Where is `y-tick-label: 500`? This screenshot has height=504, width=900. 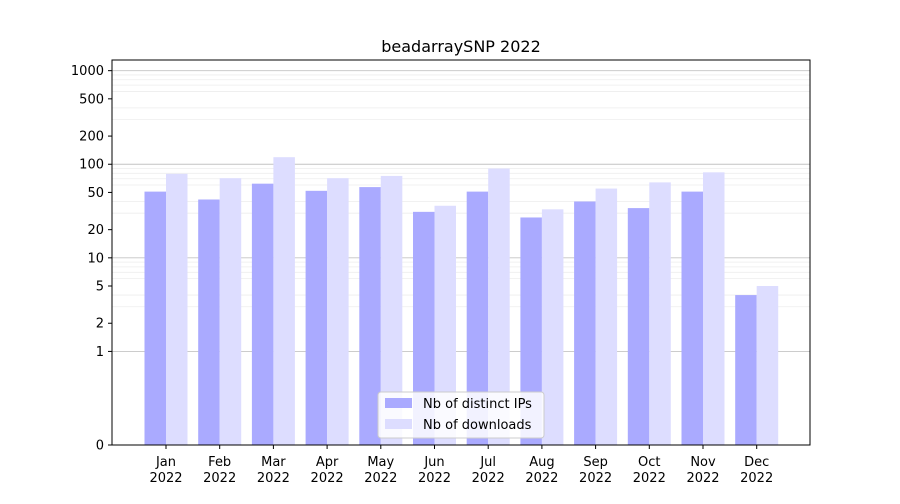
y-tick-label: 500 is located at coordinates (91, 99).